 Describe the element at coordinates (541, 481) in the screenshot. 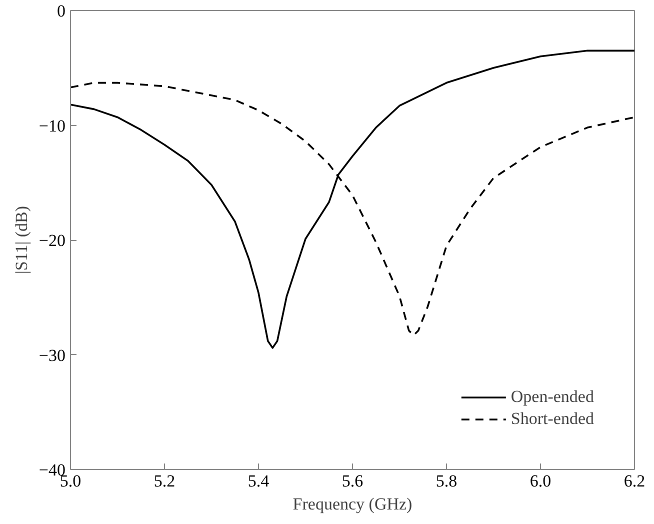

I see `x-tick-label: 6.0` at that location.